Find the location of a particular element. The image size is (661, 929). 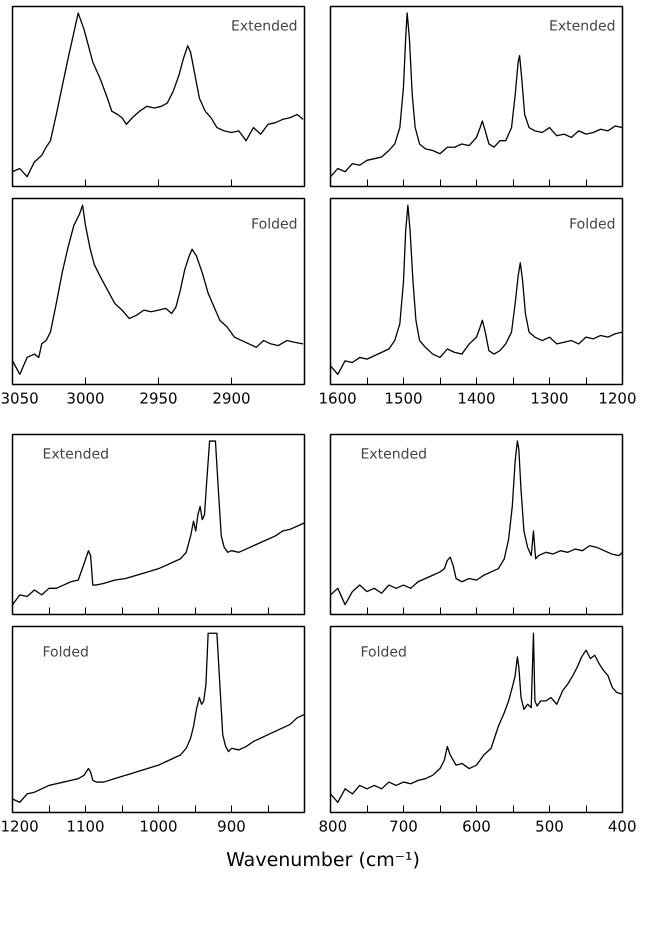

x-tick-label: 1000 is located at coordinates (158, 827).